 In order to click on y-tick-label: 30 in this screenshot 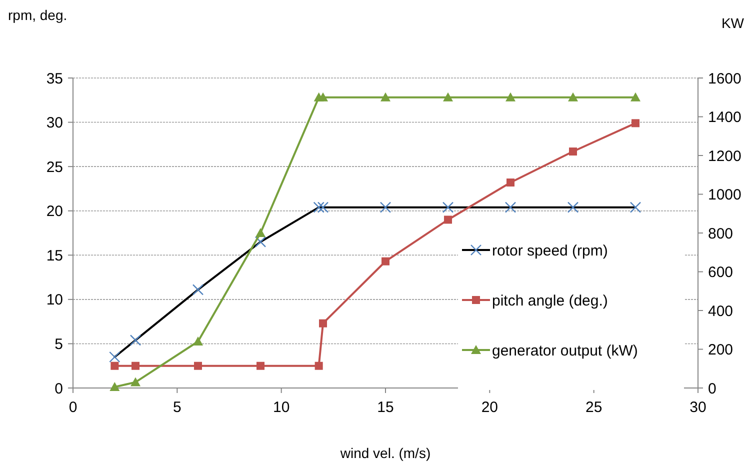, I will do `click(54, 123)`.